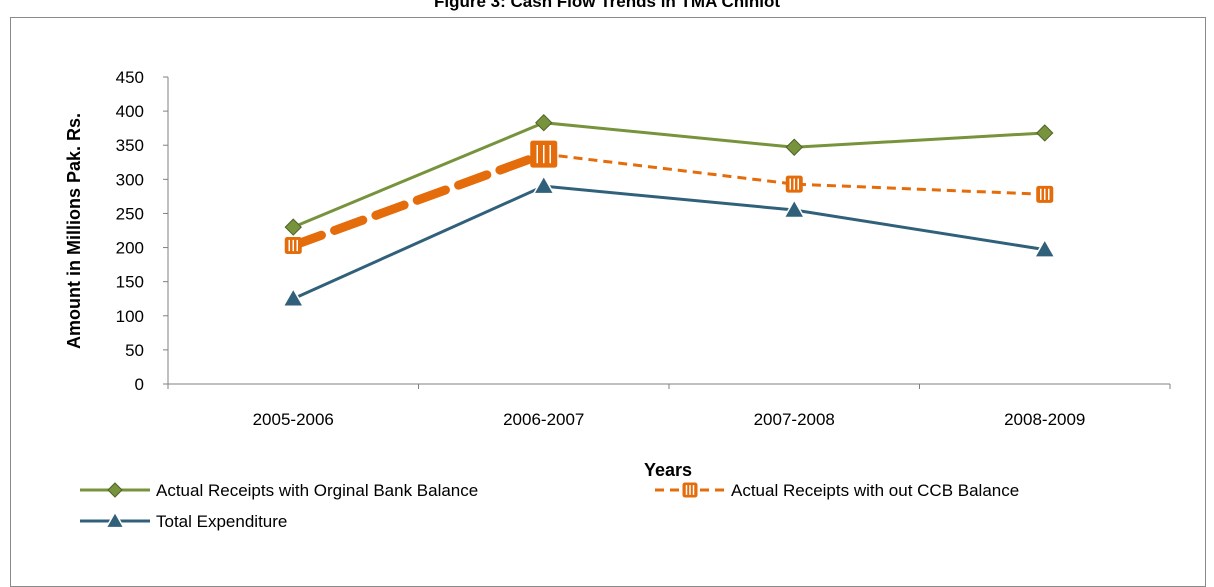 This screenshot has height=587, width=1214. I want to click on legend-label: Actual Receipts with out CCB Balance, so click(875, 490).